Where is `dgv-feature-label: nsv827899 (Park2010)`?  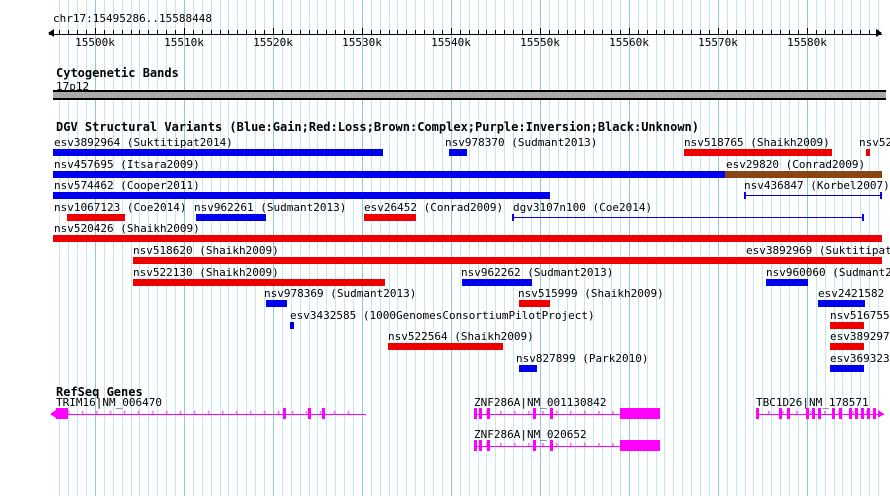 dgv-feature-label: nsv827899 (Park2010) is located at coordinates (582, 358).